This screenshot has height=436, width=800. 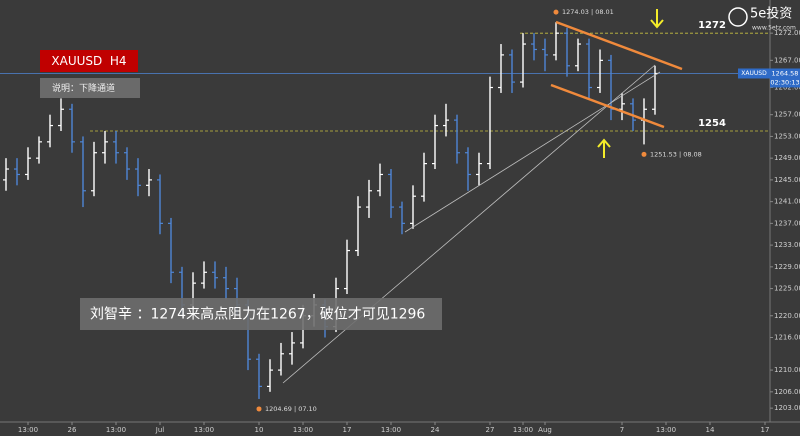 What do you see at coordinates (774, 28) in the screenshot?
I see `logo-url: www.5etz.com` at bounding box center [774, 28].